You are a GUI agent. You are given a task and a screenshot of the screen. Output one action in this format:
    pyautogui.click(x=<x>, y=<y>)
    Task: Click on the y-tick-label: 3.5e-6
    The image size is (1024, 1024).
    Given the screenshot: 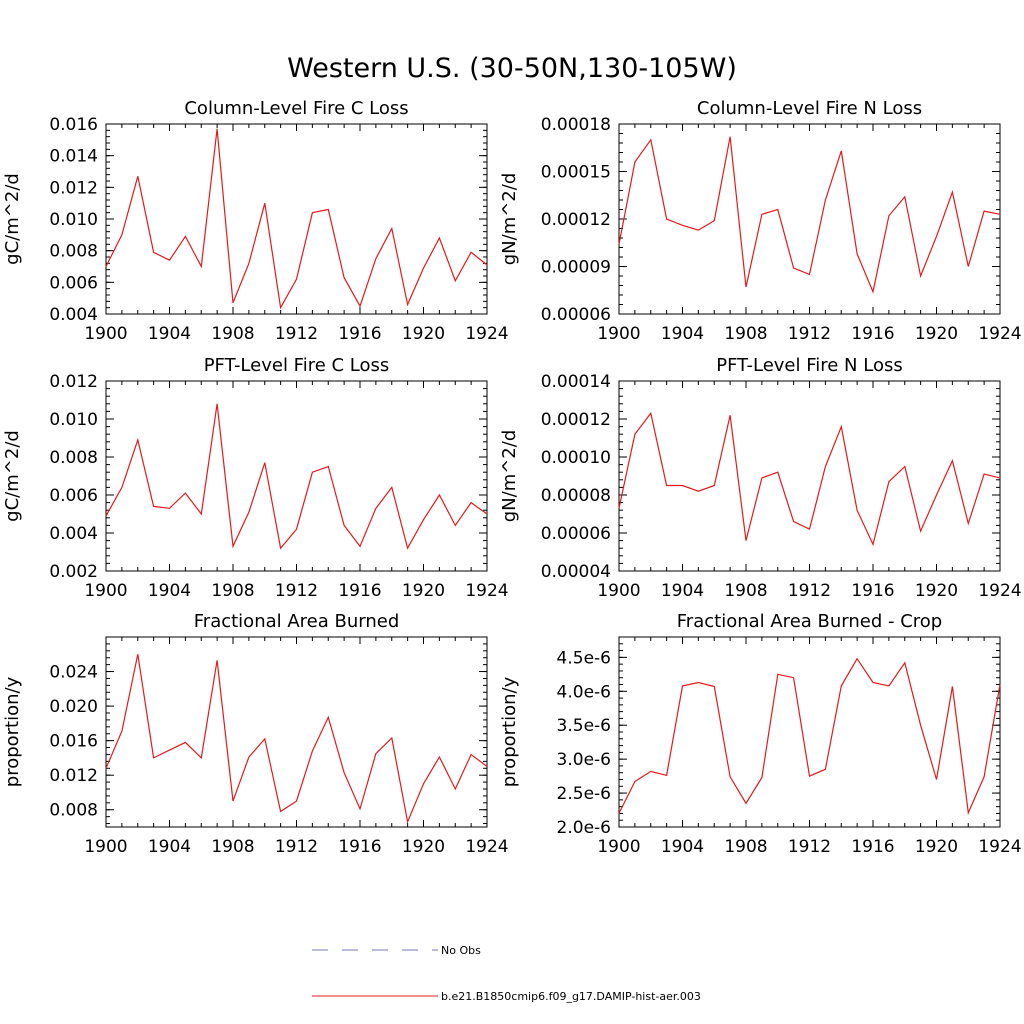 What is the action you would take?
    pyautogui.click(x=584, y=726)
    